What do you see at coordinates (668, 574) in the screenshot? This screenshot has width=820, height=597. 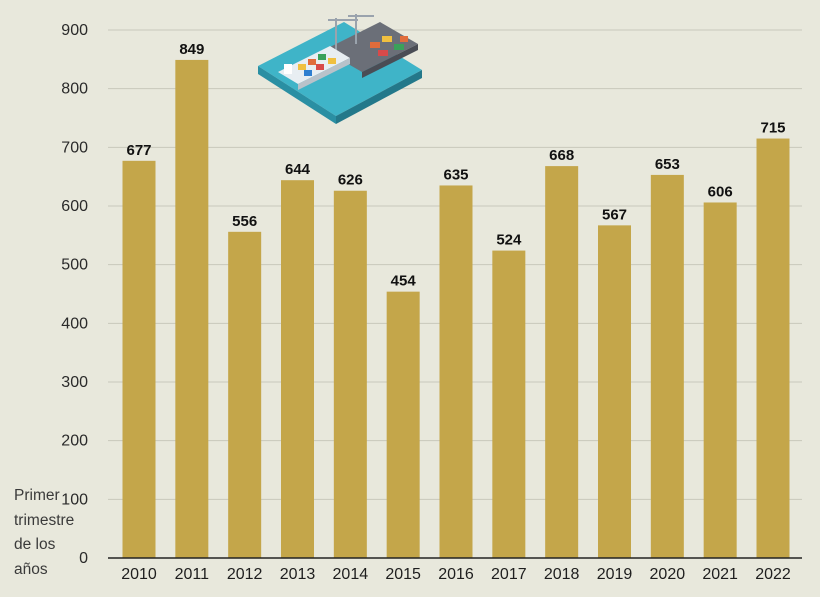 I see `x-tick-label: 2020` at bounding box center [668, 574].